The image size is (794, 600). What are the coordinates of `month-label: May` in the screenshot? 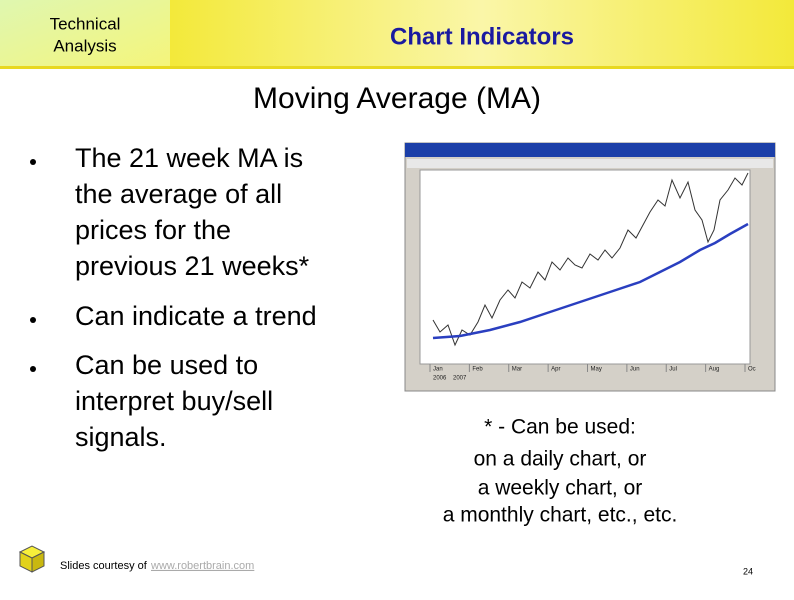 It's located at (596, 370).